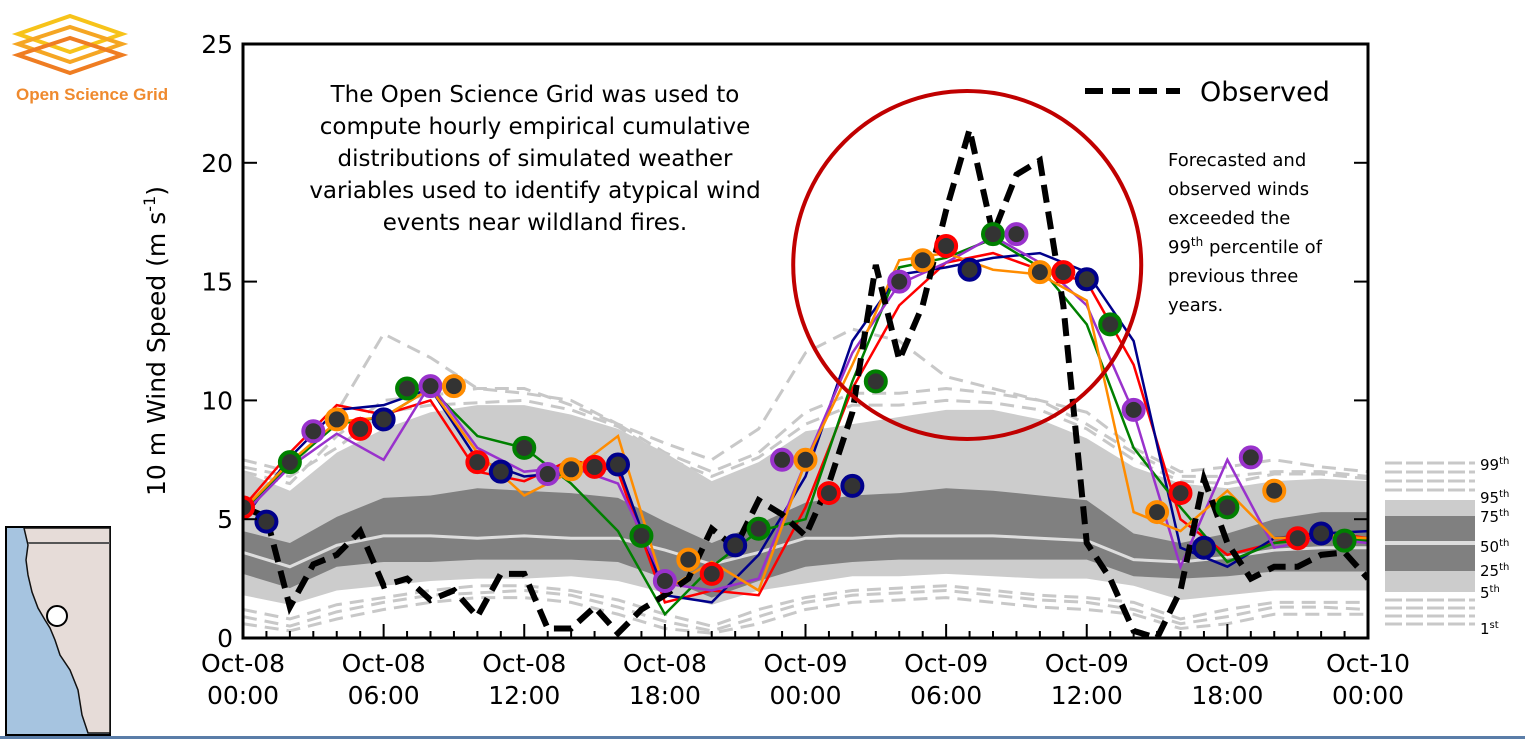 Image resolution: width=1525 pixels, height=739 pixels. I want to click on osg-logo: Open Science Grid, so click(89, 58).